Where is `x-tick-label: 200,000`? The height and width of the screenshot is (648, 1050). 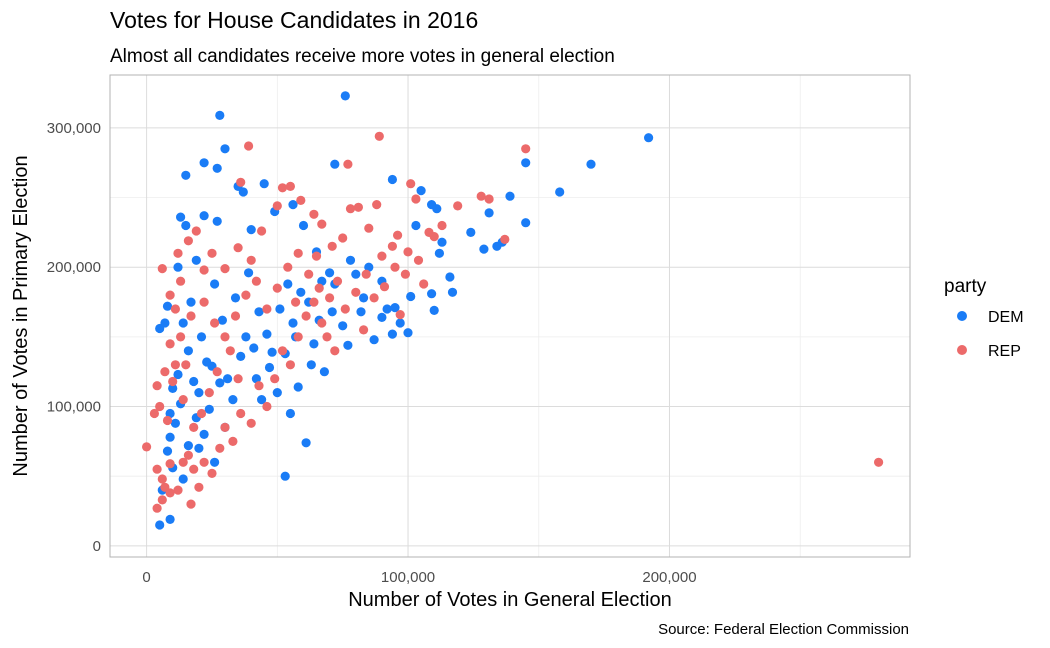
x-tick-label: 200,000 is located at coordinates (669, 577).